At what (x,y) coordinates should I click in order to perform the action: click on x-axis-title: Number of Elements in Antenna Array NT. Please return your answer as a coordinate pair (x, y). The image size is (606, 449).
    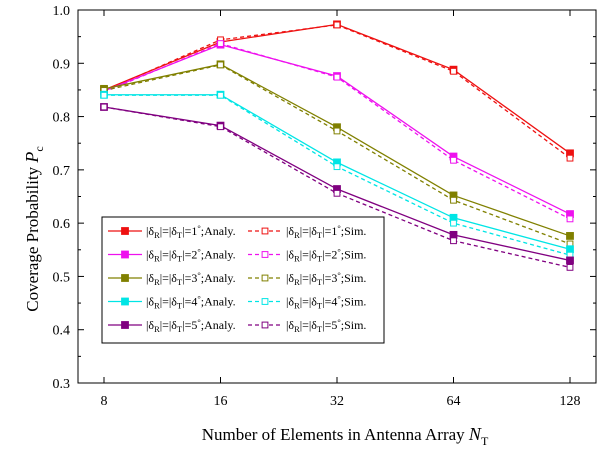
    Looking at the image, I should click on (345, 436).